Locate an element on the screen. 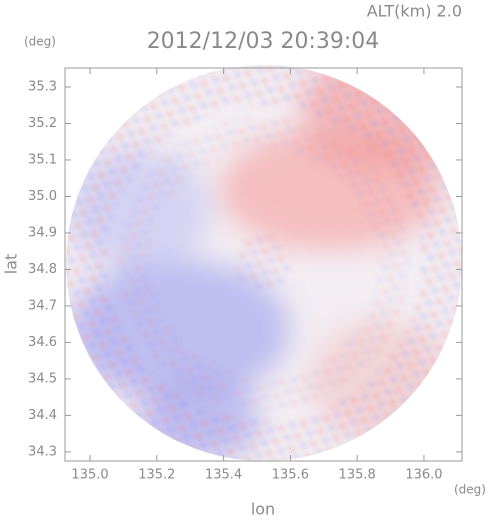 The image size is (491, 525). y-tick-label: 34.6 is located at coordinates (42, 342).